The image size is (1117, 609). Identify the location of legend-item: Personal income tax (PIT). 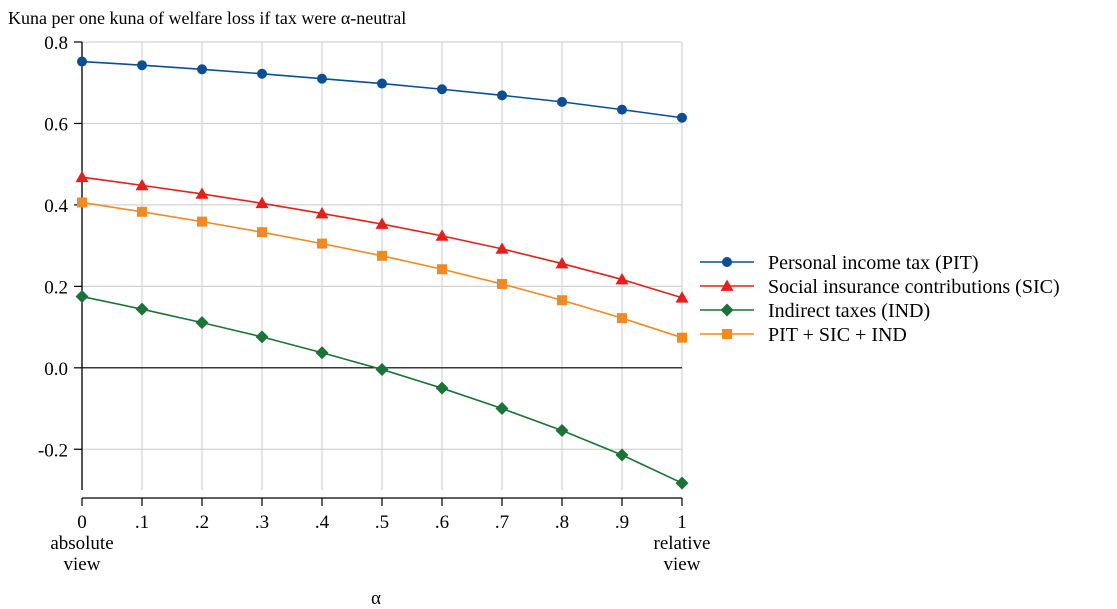
(839, 263).